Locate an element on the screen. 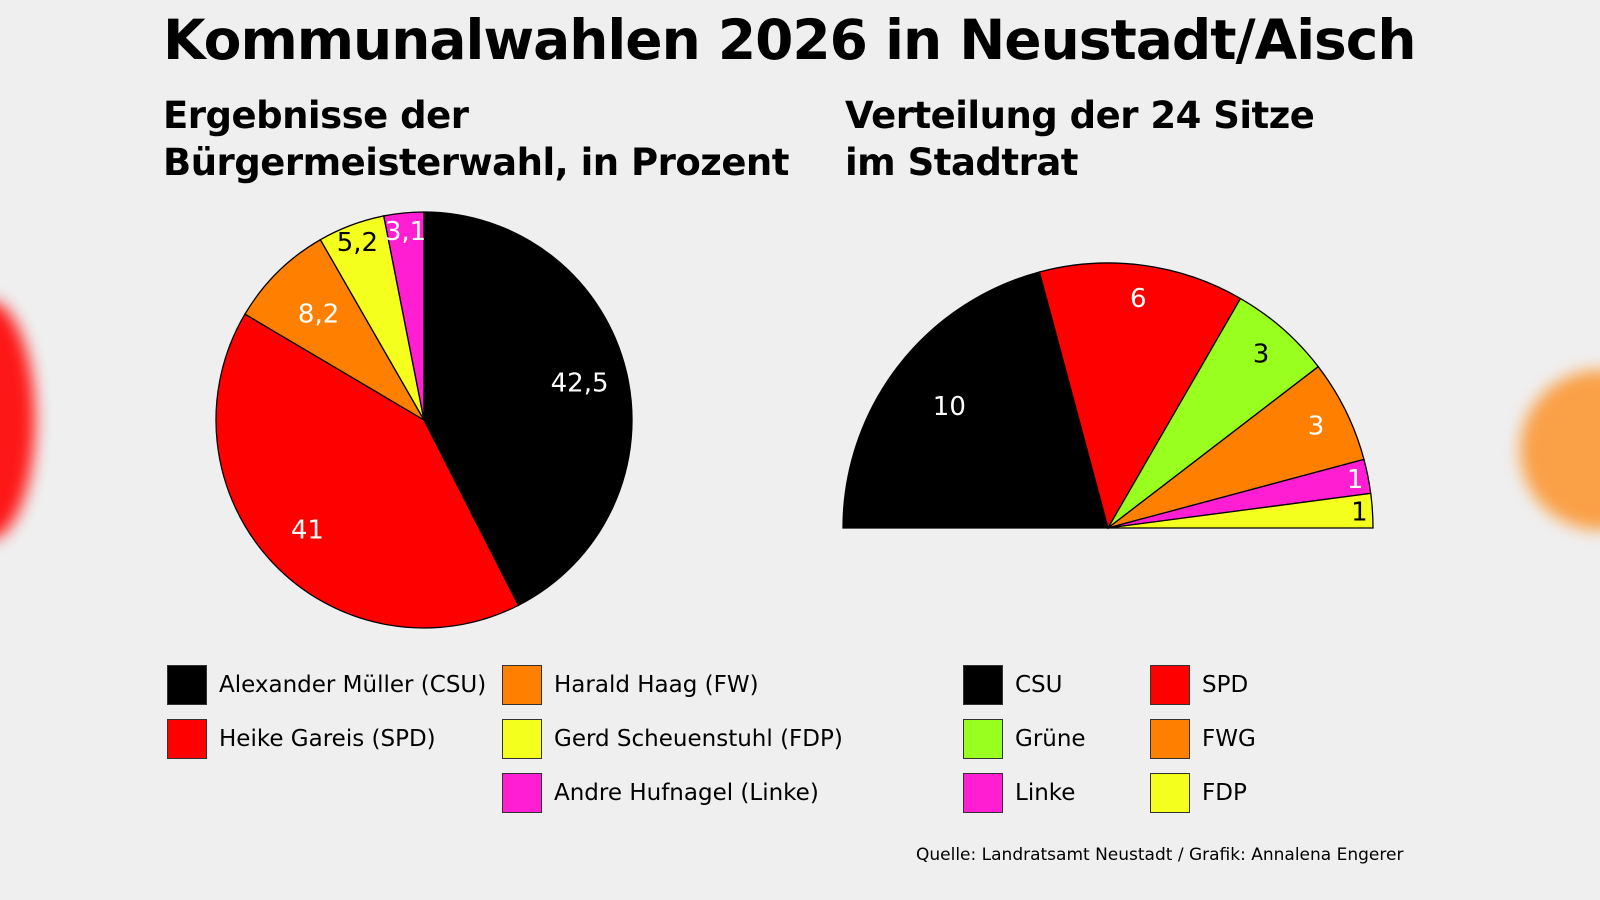 The height and width of the screenshot is (900, 1600). seats-title-line: Verteilung der 24 Sitze is located at coordinates (1080, 115).